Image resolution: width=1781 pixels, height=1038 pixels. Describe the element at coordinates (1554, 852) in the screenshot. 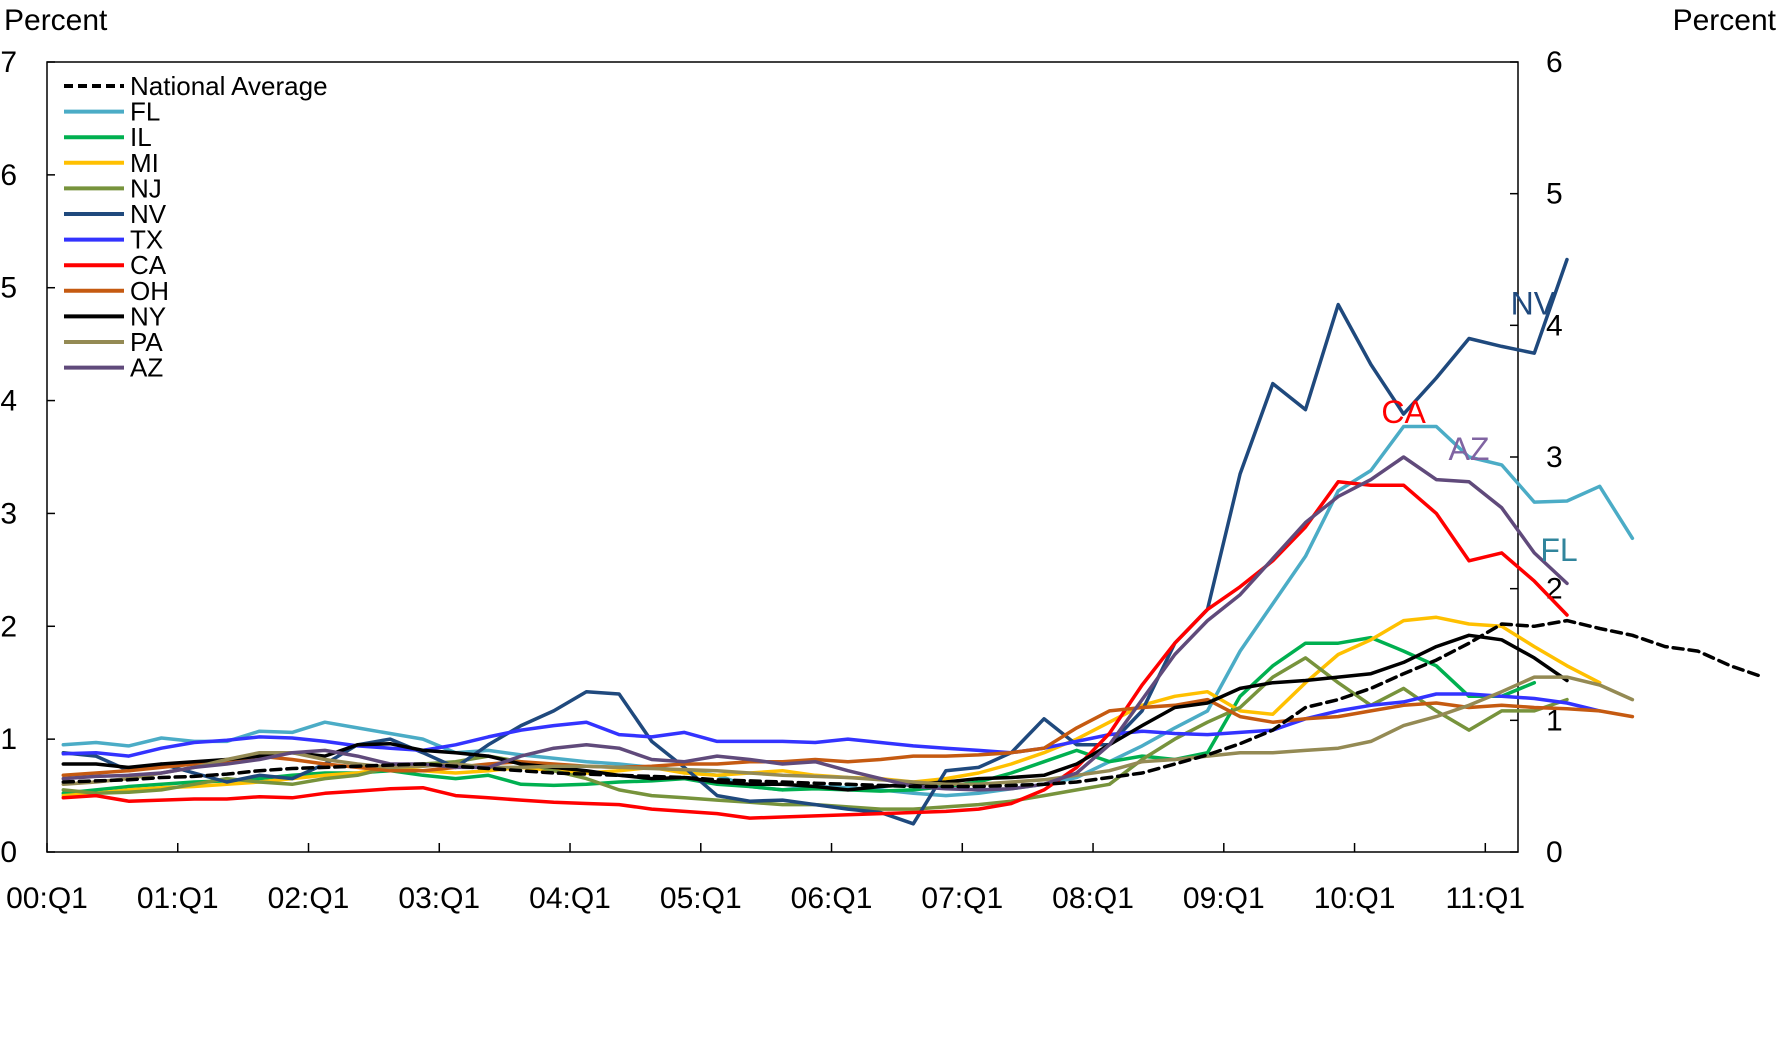

I see `y-right-tick-label-0: 0` at that location.